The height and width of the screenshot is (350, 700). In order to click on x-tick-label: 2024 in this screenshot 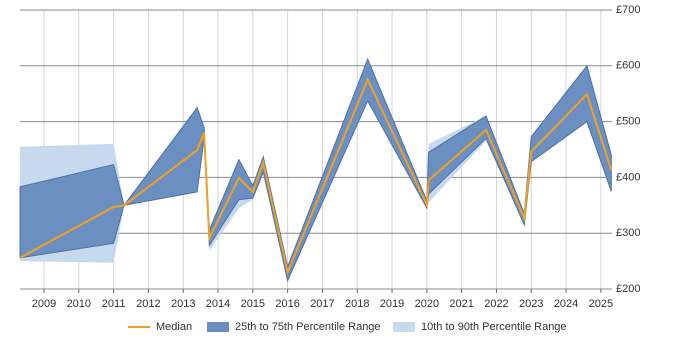, I will do `click(566, 304)`.